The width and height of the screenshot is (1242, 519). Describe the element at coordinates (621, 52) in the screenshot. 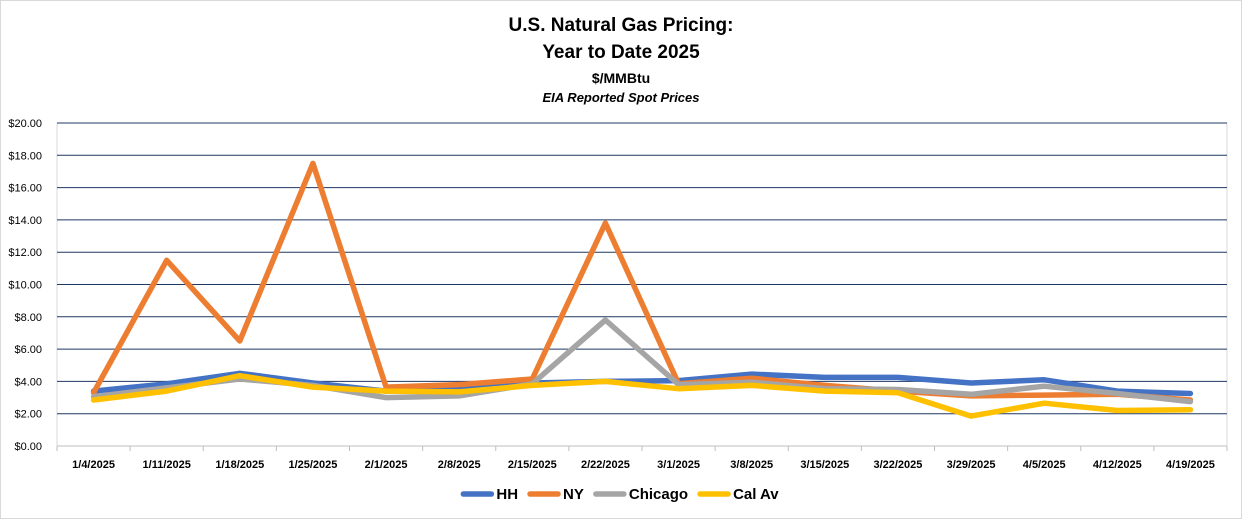

I see `chart-title-line2: Year to Date 2025` at that location.